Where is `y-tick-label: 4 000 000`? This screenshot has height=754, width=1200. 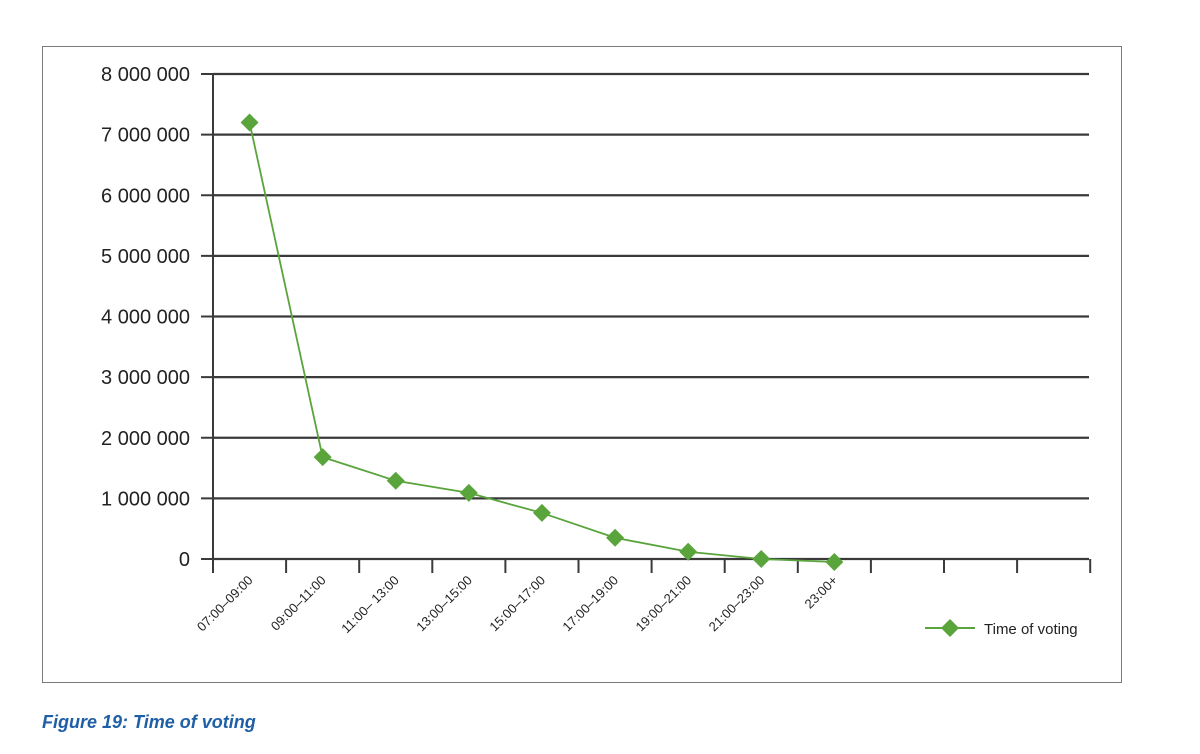 y-tick-label: 4 000 000 is located at coordinates (145, 318).